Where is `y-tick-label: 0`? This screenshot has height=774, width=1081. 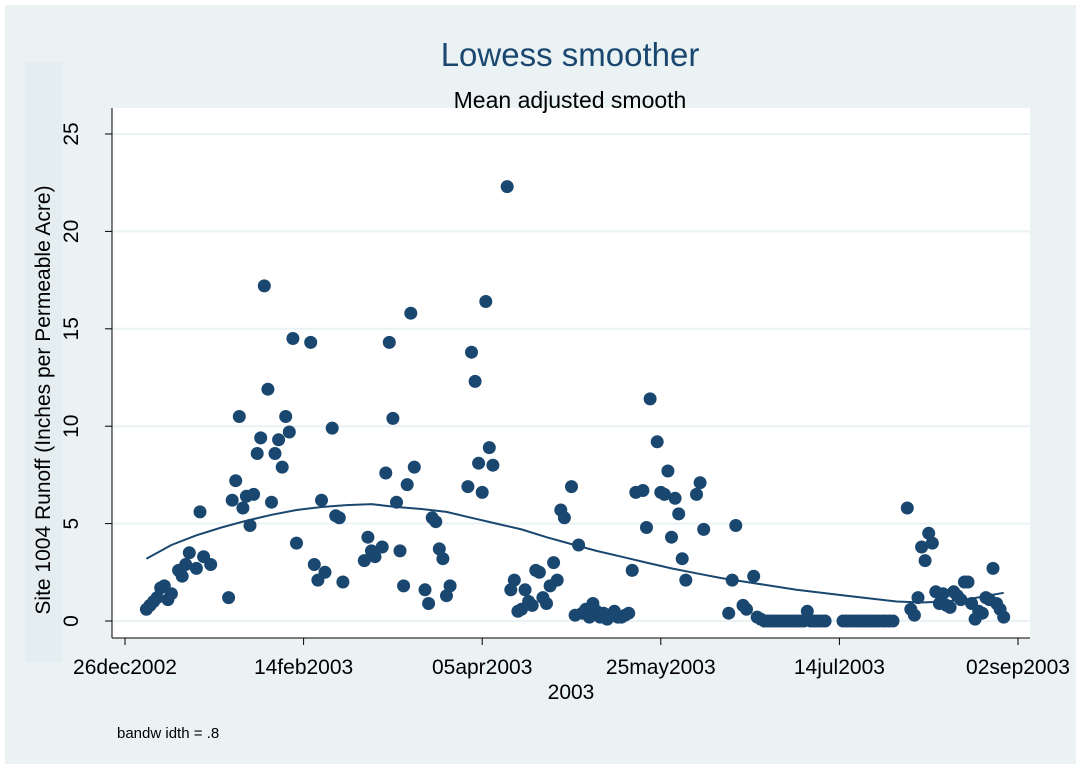
y-tick-label: 0 is located at coordinates (71, 621).